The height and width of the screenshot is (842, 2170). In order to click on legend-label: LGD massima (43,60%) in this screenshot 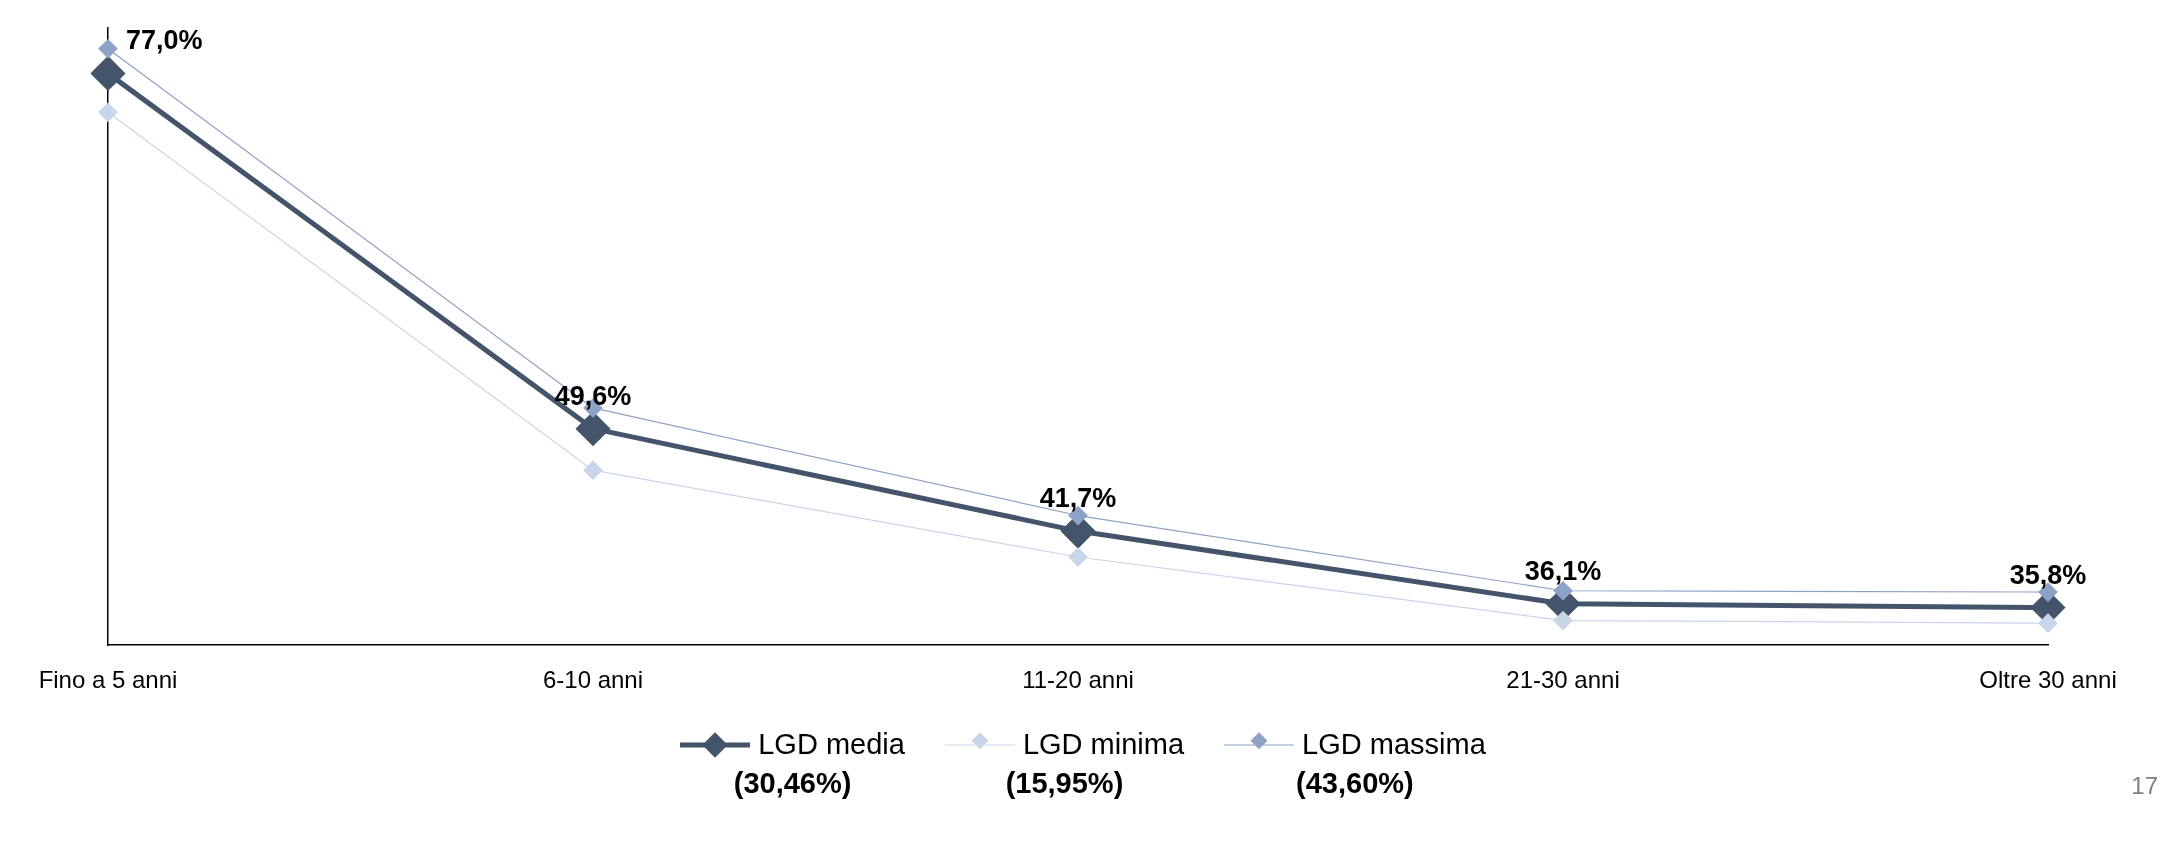, I will do `click(1391, 764)`.